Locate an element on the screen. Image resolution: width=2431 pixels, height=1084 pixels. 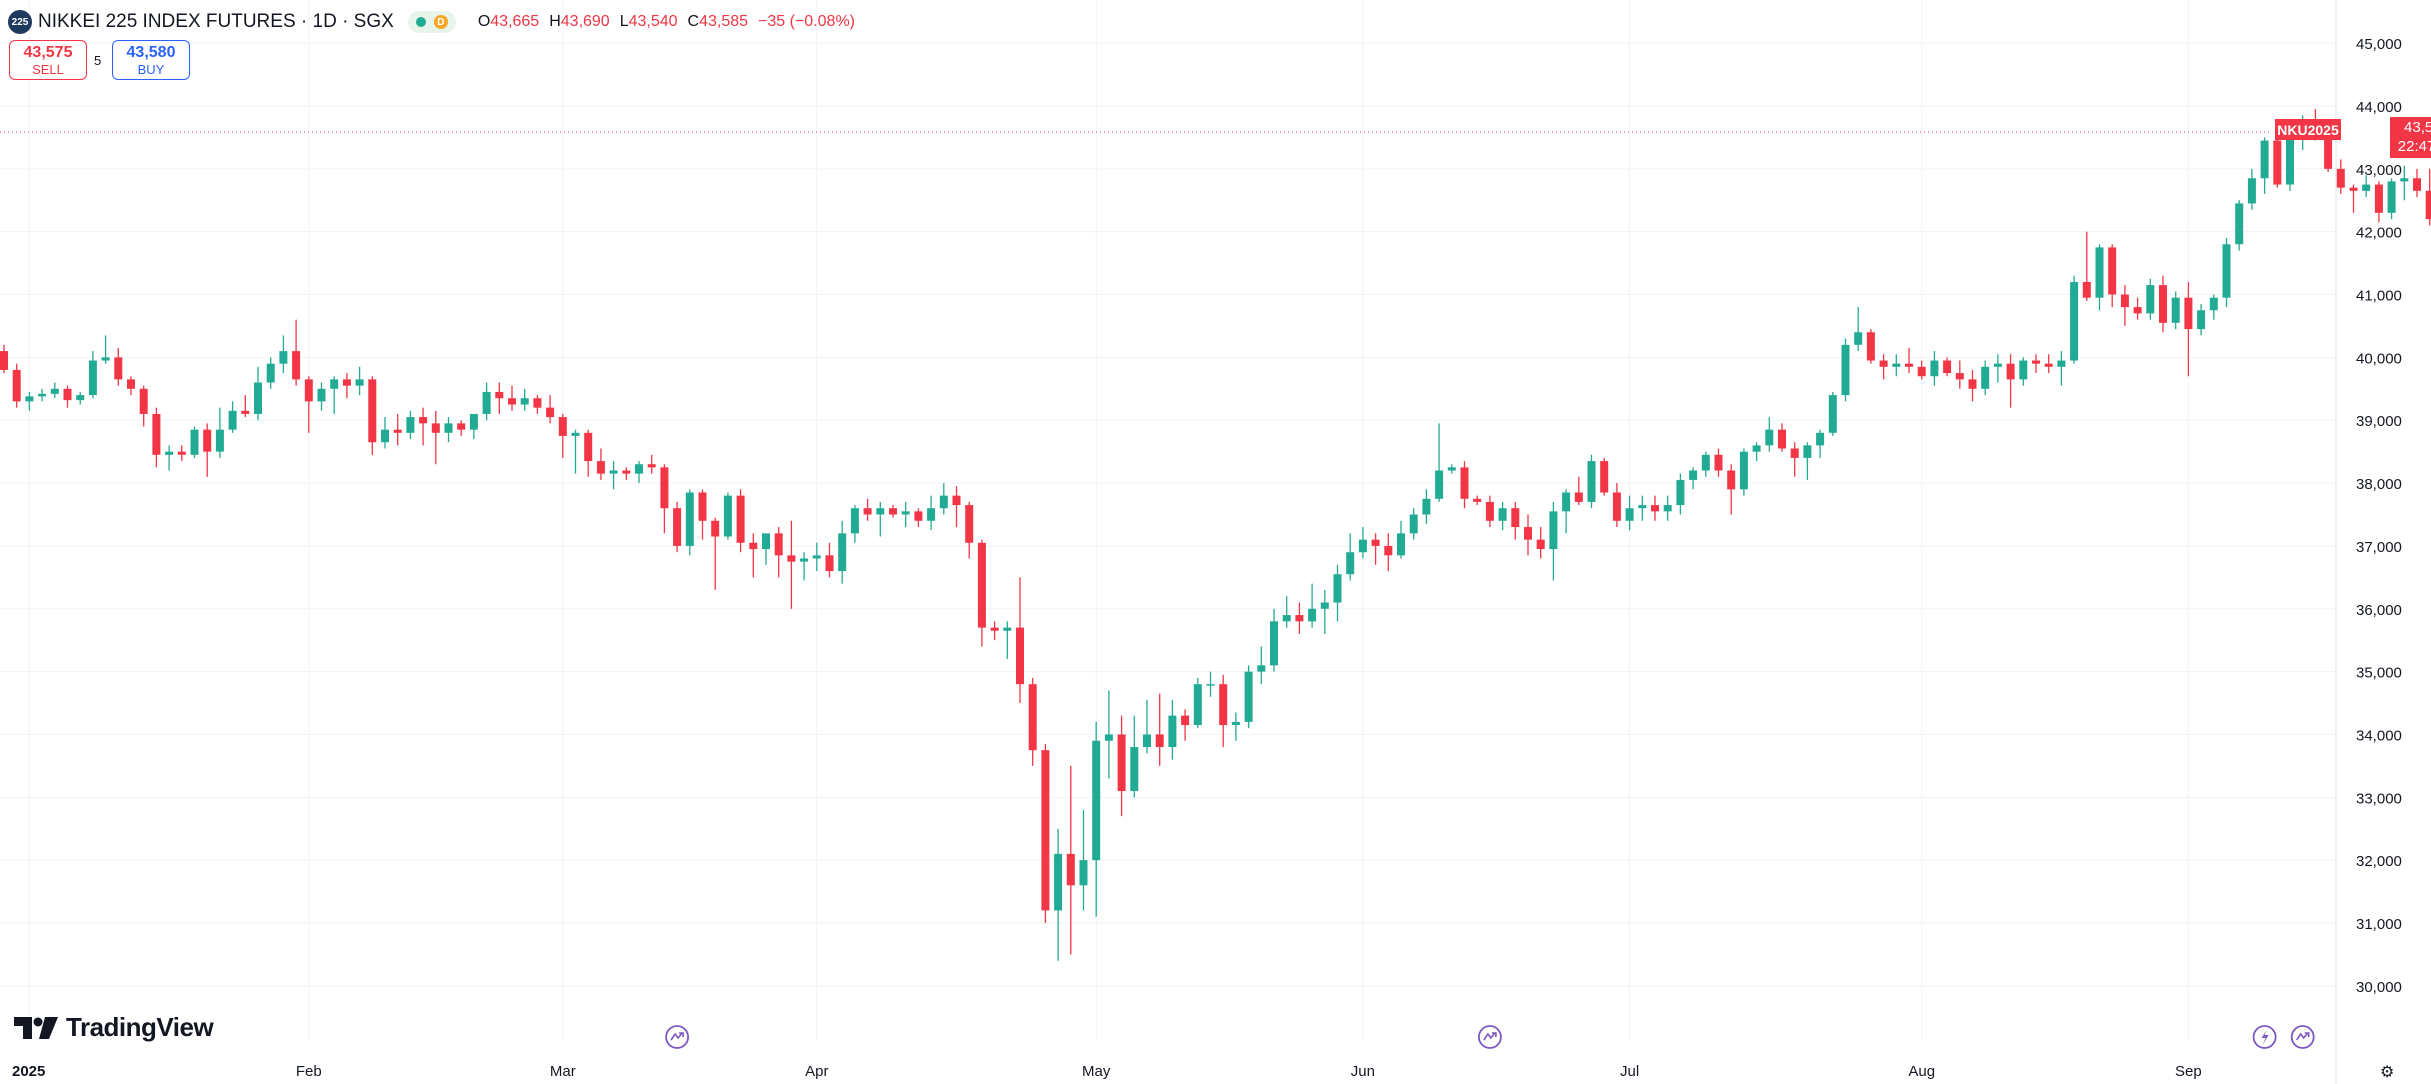
market-status-pill: D is located at coordinates (431, 22).